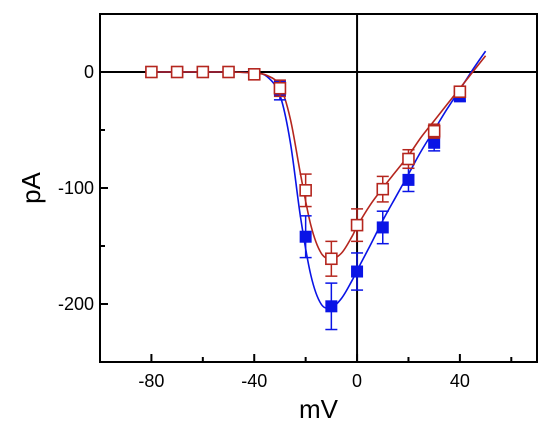  I want to click on x-tick-label: 0, so click(357, 381).